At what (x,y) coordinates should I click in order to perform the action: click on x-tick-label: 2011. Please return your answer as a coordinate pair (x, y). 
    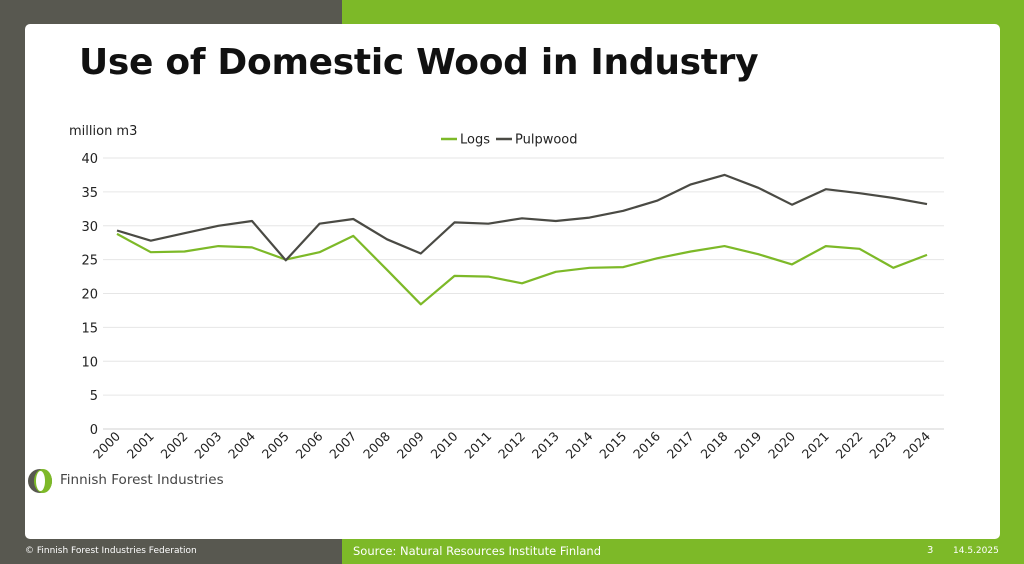
    Looking at the image, I should click on (477, 445).